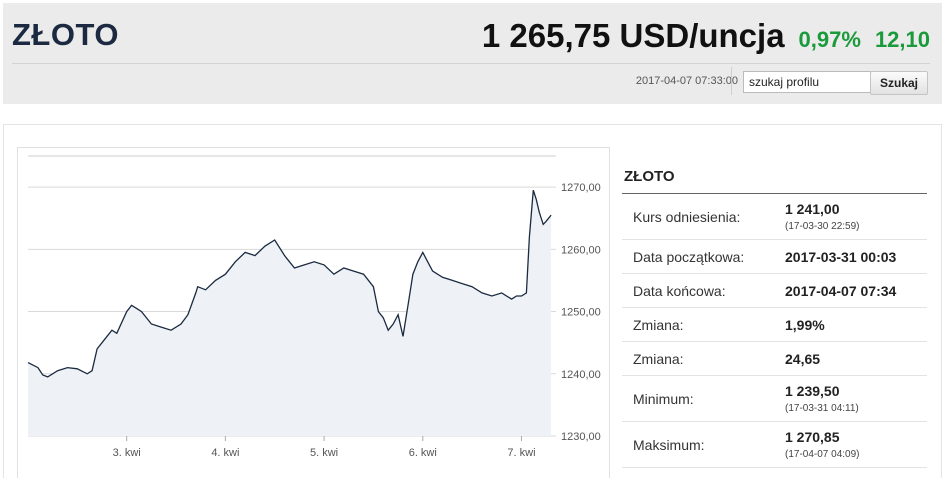  I want to click on info-row: Zmiana: 24,65, so click(774, 359).